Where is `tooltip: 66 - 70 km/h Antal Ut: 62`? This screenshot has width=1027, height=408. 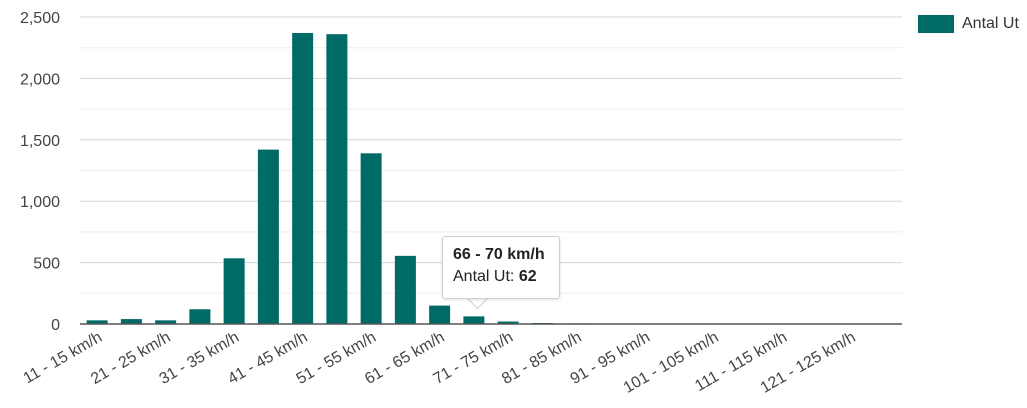
tooltip: 66 - 70 km/h Antal Ut: 62 is located at coordinates (501, 267).